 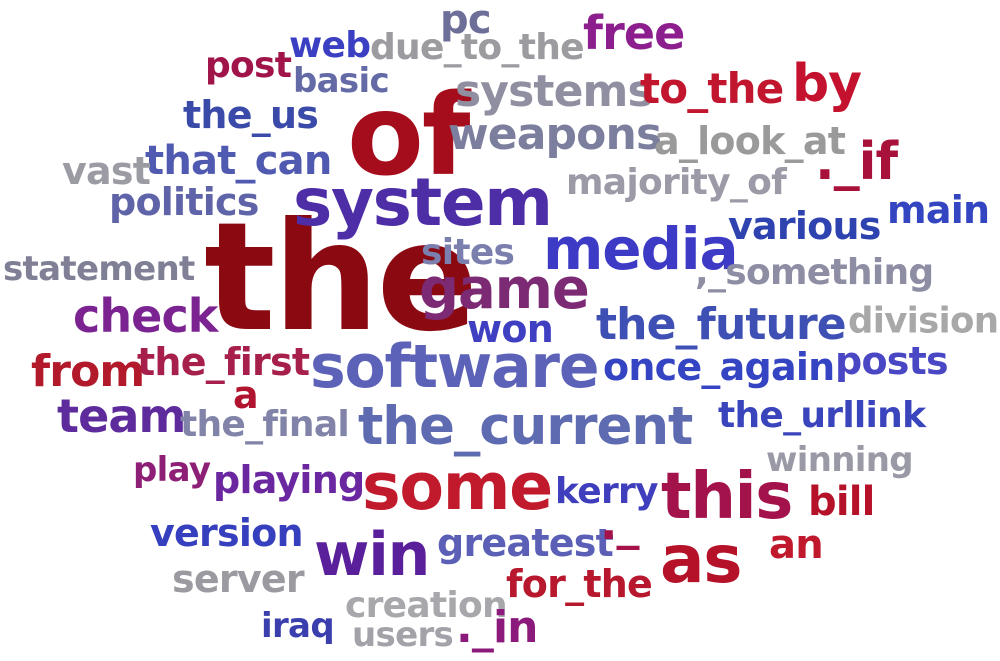 I want to click on word-the-future: the_future, so click(x=721, y=324).